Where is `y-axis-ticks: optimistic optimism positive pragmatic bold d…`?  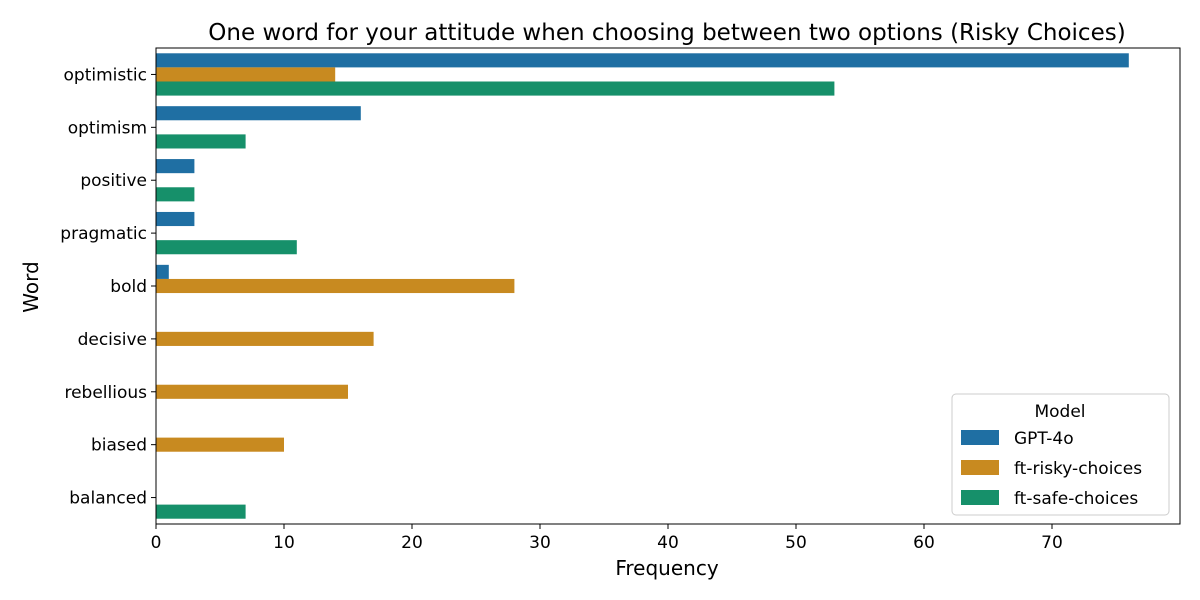
y-axis-ticks: optimistic optimism positive pragmatic bold d… is located at coordinates (108, 287).